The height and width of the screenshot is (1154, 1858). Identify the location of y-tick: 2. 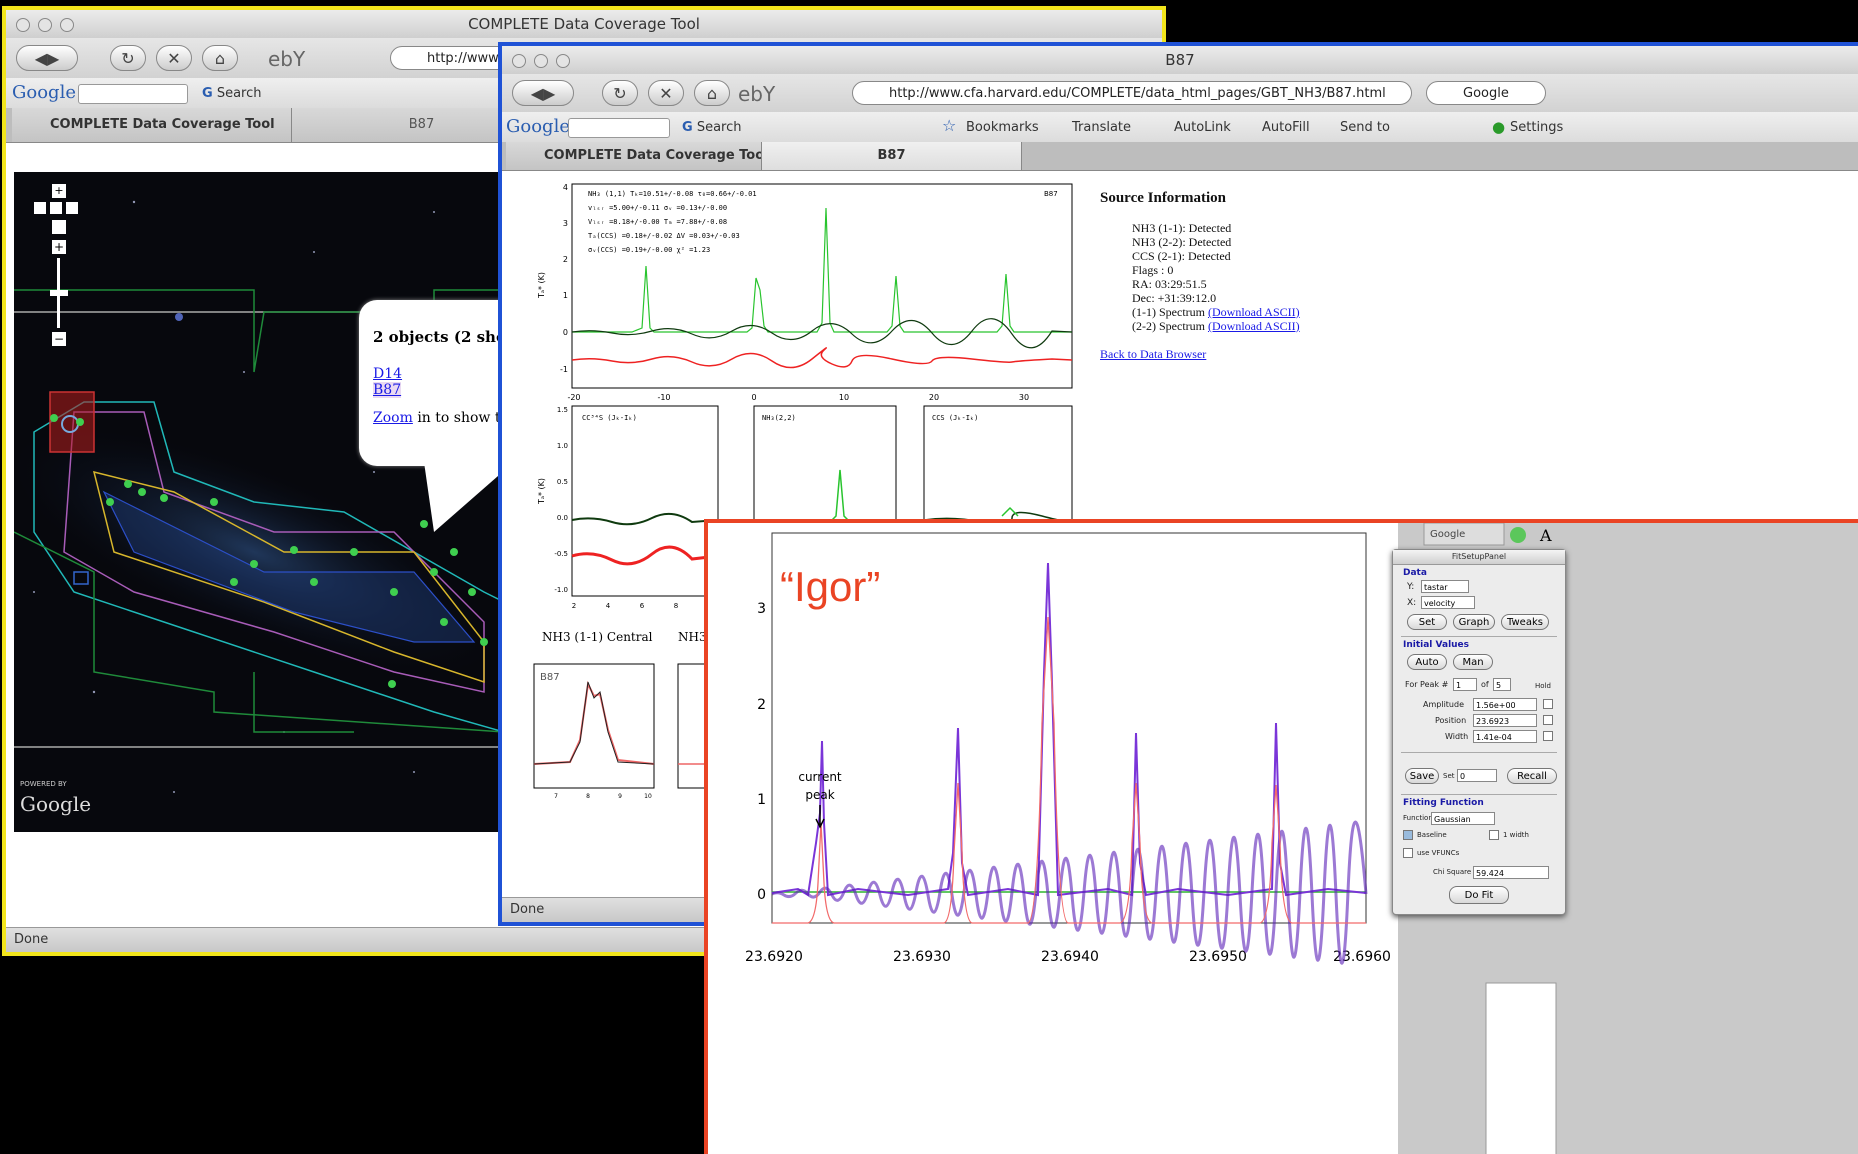
(565, 259).